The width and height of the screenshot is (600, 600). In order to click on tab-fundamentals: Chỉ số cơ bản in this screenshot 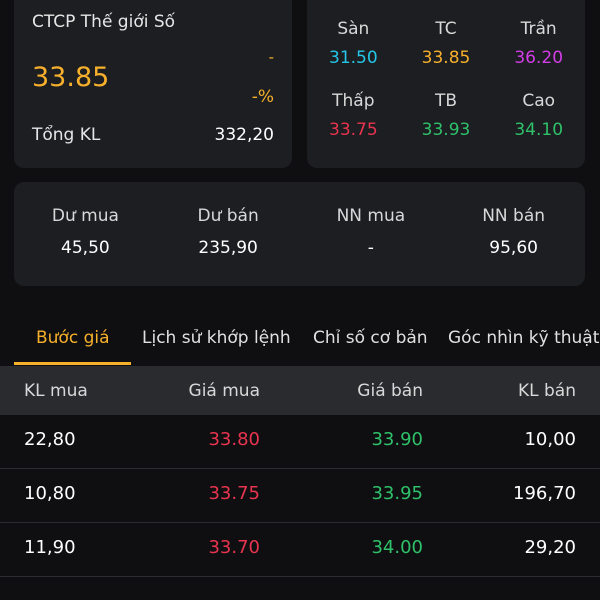, I will do `click(370, 338)`.